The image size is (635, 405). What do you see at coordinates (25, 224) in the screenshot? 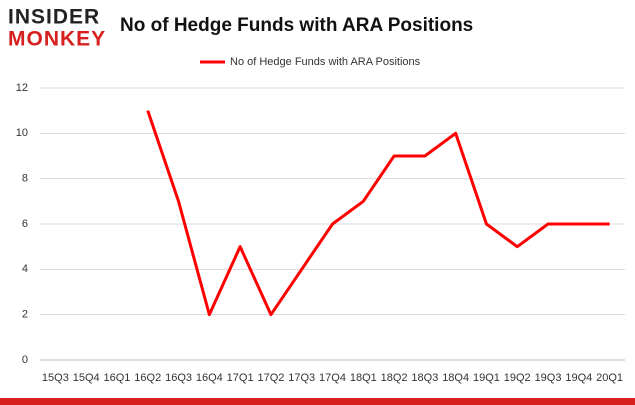
I see `y-tick-label: 6` at bounding box center [25, 224].